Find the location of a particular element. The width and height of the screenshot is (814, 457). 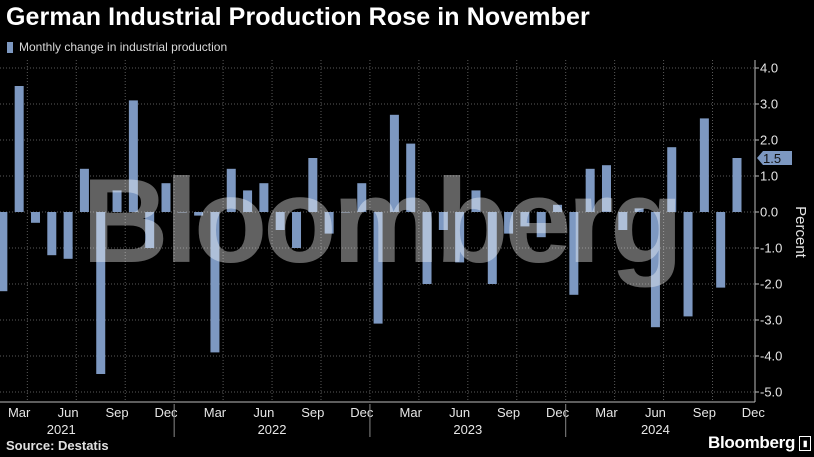

y-tick-label: 1.0 is located at coordinates (769, 176).